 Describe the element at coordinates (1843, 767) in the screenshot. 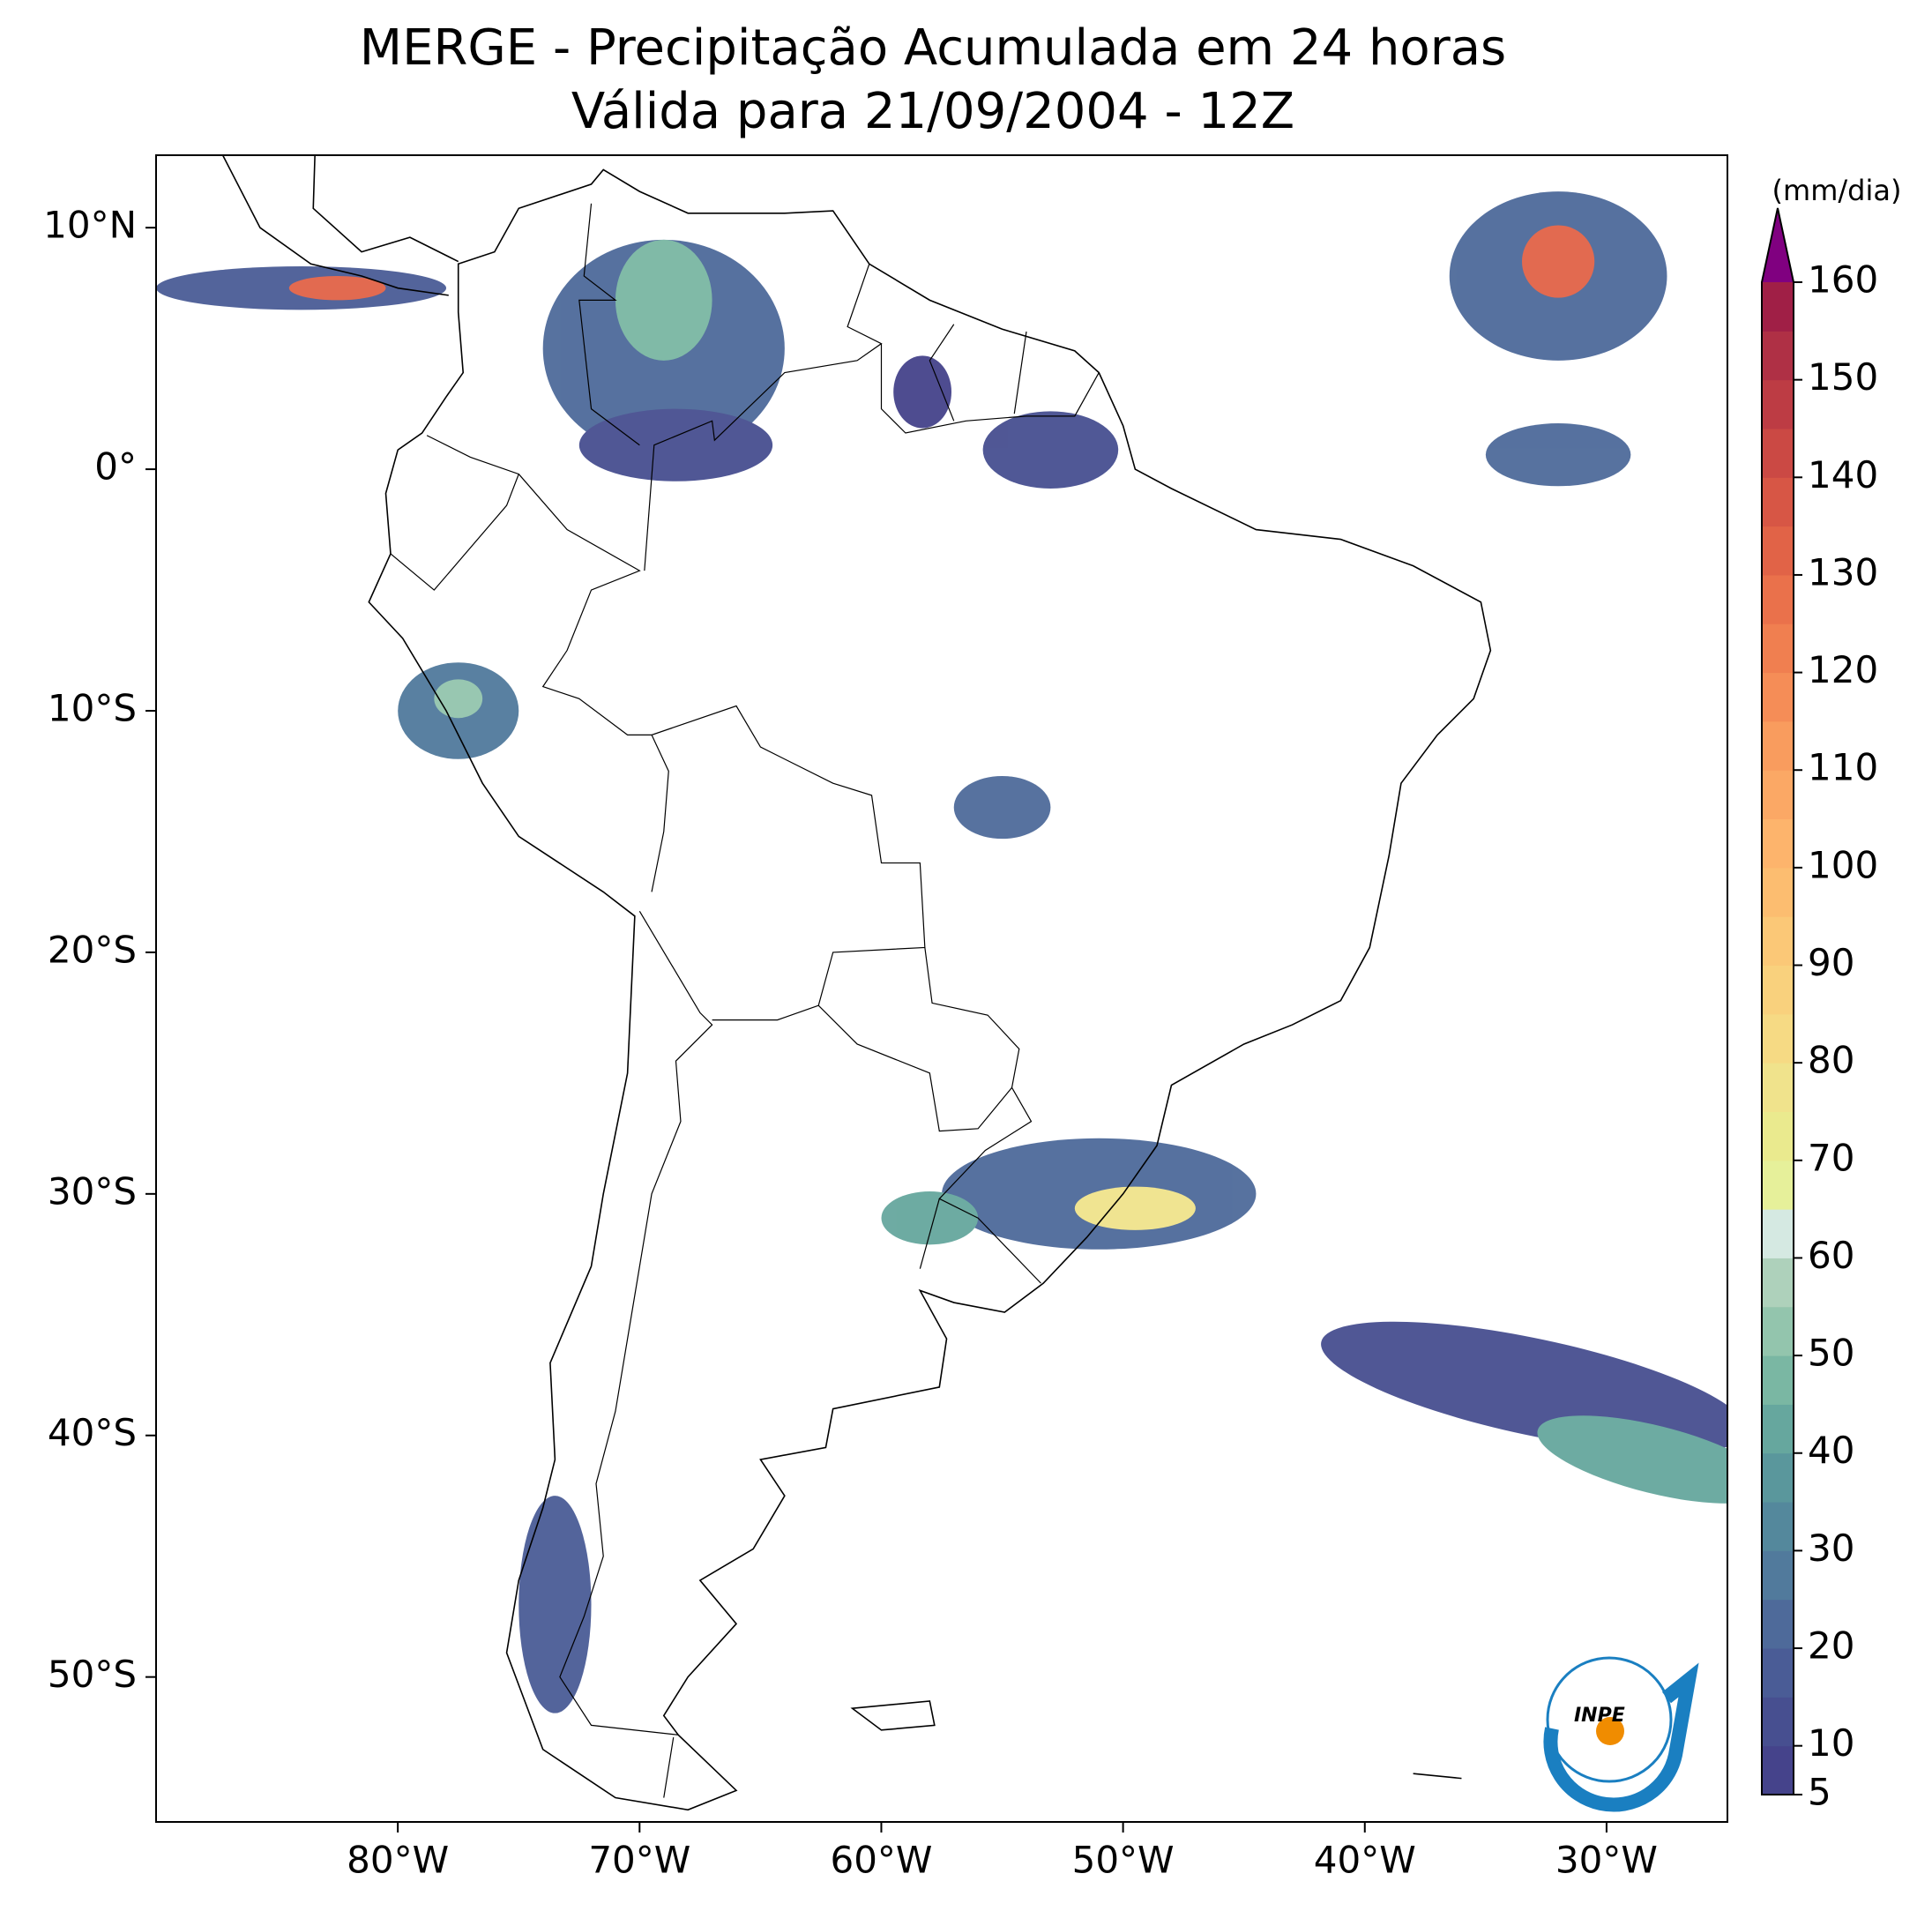

I see `colorbar-tick-label: 110` at that location.